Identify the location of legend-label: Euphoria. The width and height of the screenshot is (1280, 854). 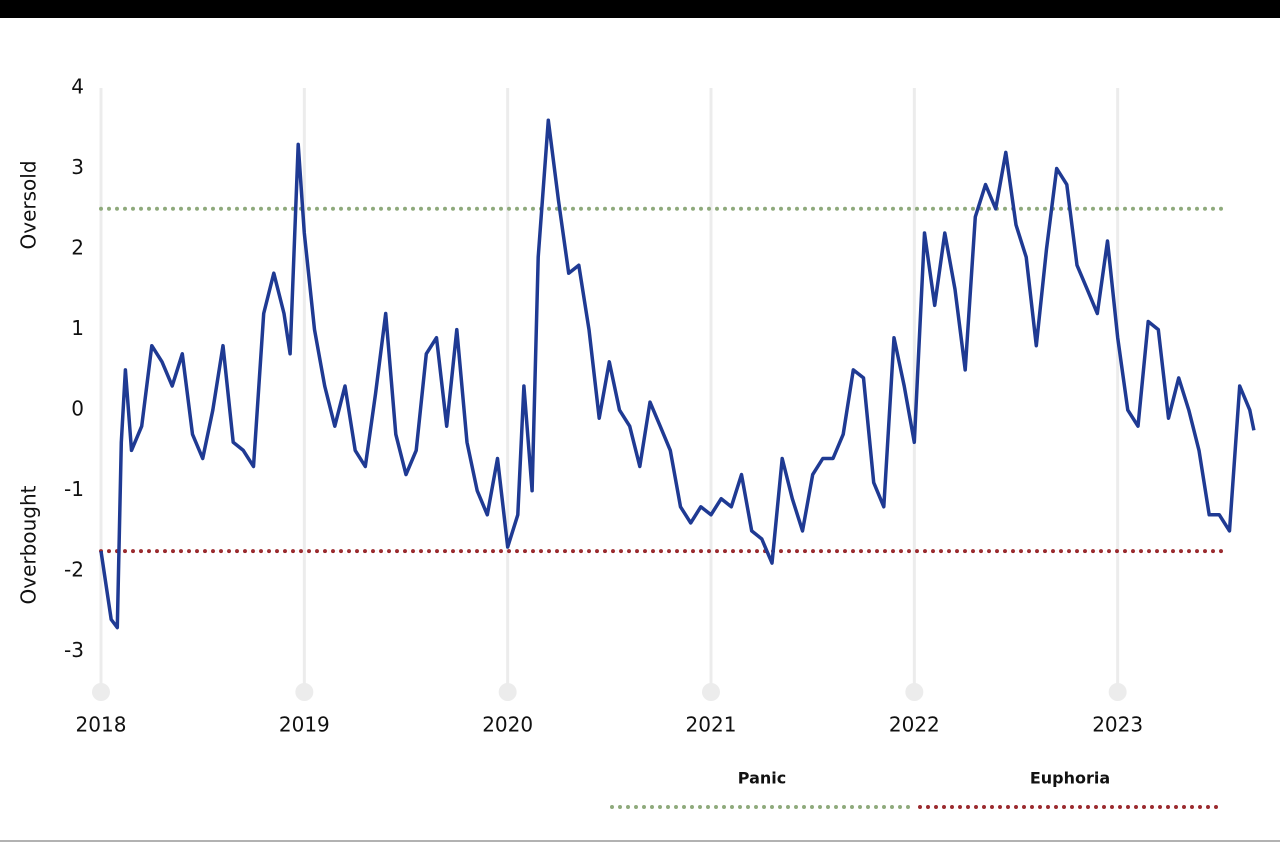
(1070, 778).